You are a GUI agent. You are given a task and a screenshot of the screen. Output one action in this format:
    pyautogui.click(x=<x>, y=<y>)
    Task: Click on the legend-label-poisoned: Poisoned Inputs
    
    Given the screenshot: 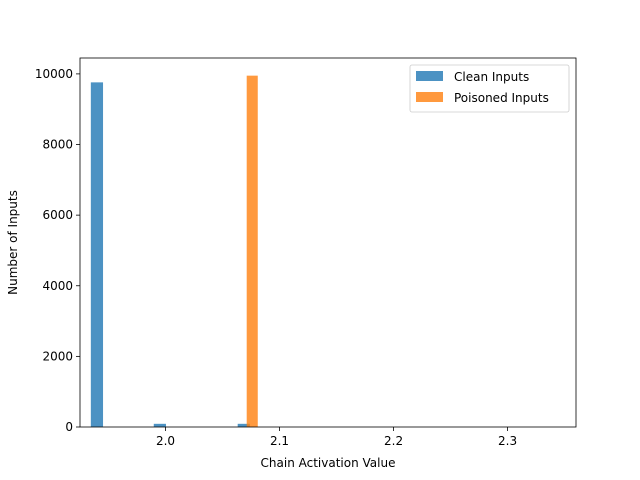 What is the action you would take?
    pyautogui.click(x=501, y=98)
    